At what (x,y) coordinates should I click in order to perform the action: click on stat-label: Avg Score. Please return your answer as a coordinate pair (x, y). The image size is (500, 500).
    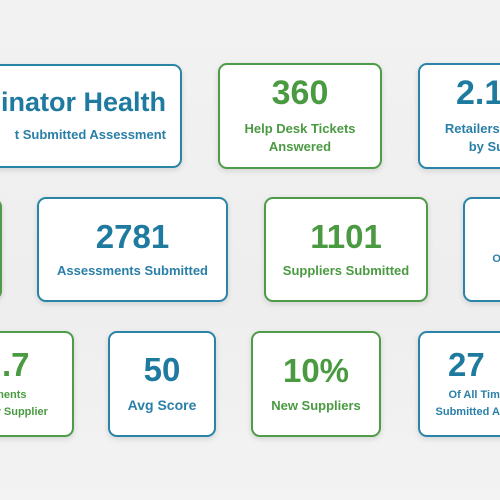
    Looking at the image, I should click on (162, 405).